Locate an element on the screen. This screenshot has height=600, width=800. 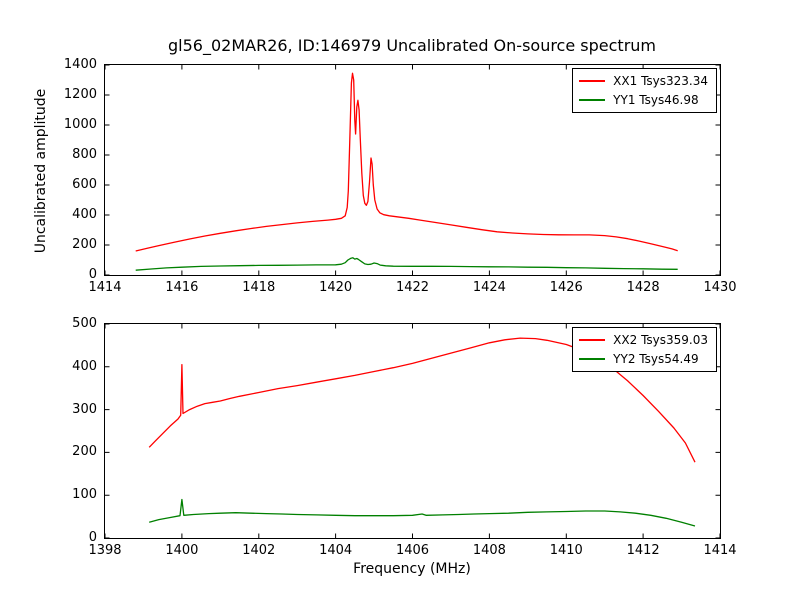
y-tick-label: 100 is located at coordinates (84, 495).